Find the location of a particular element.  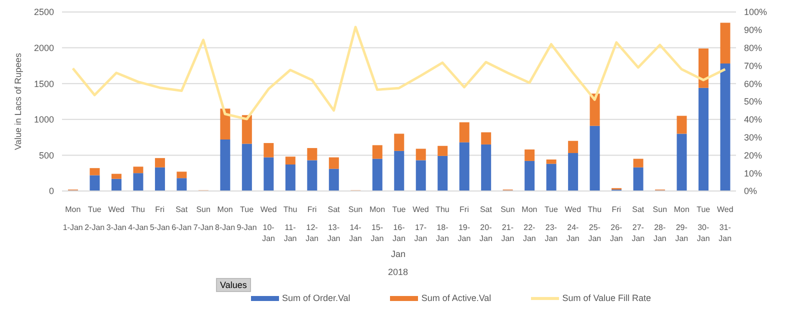

legend-label: Sum of Order.Val is located at coordinates (315, 298).